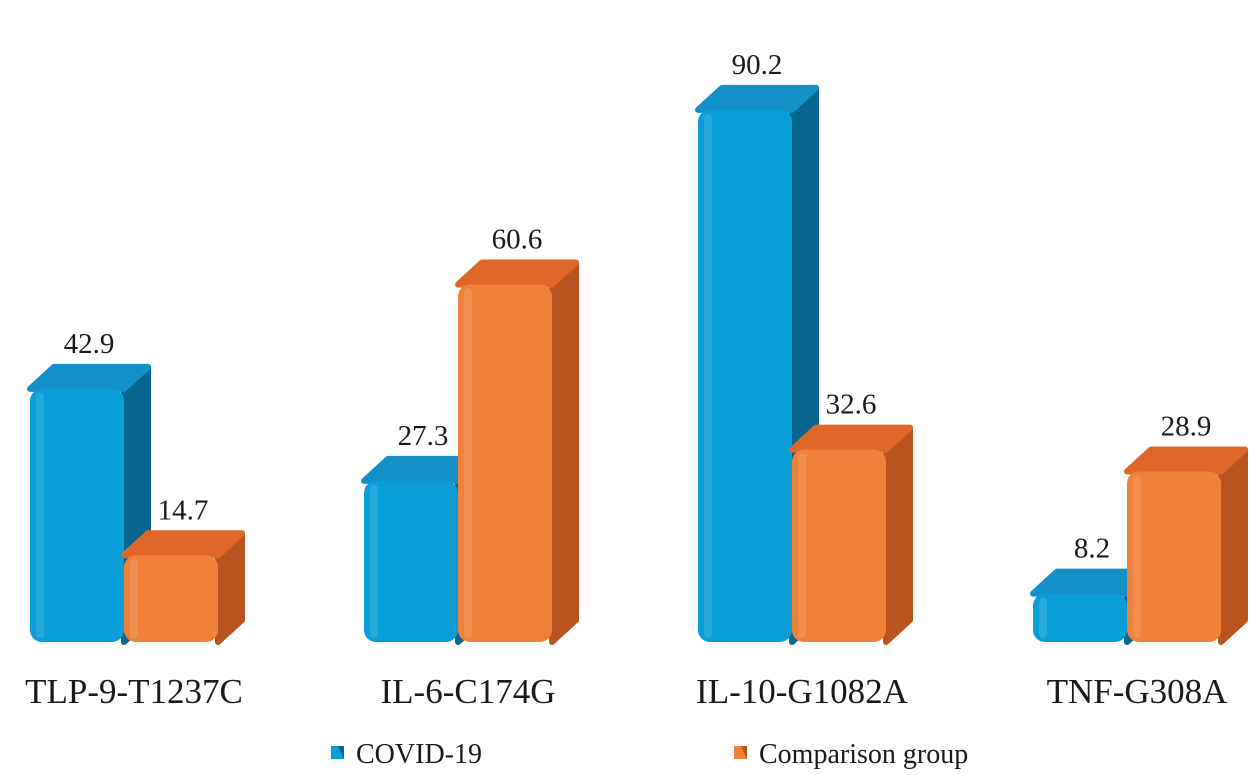 This screenshot has height=775, width=1252. I want to click on legend-item-comparison: Comparison group, so click(851, 754).